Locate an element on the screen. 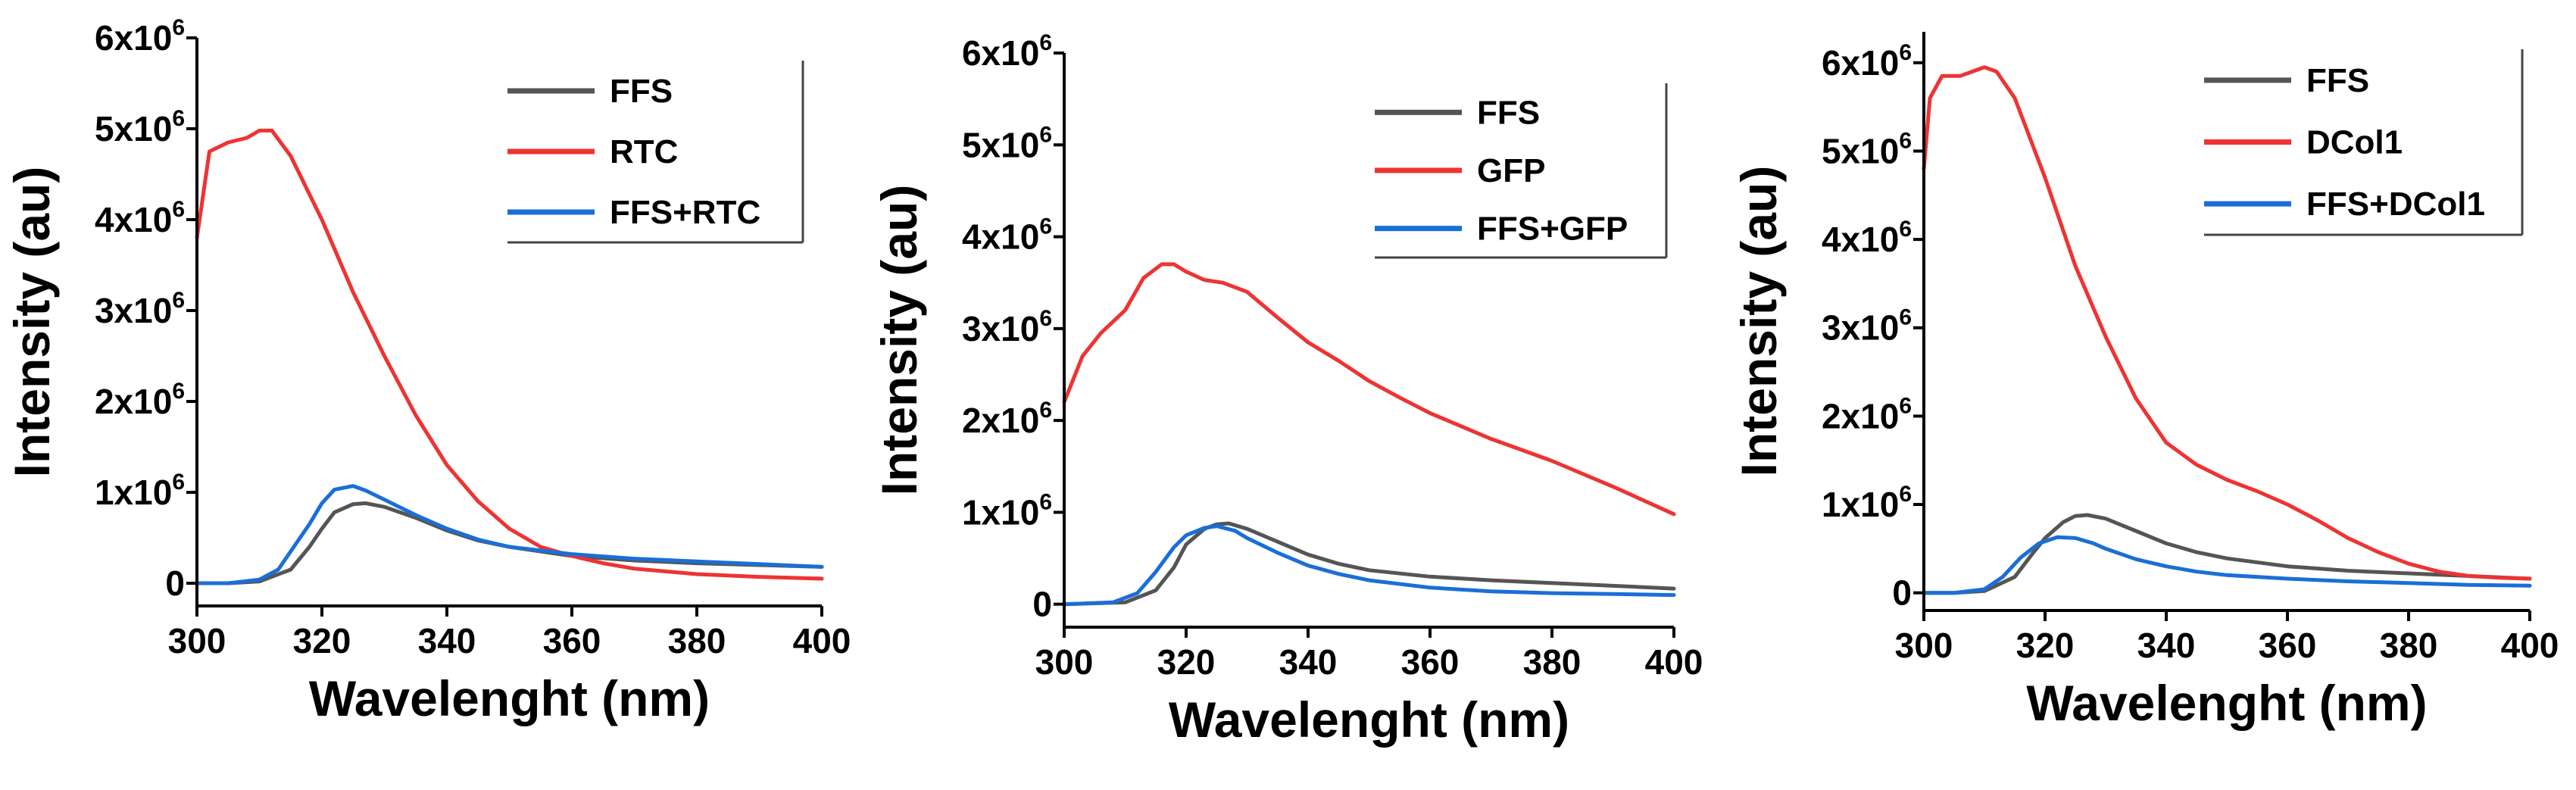  series-line-rtc is located at coordinates (510, 354).